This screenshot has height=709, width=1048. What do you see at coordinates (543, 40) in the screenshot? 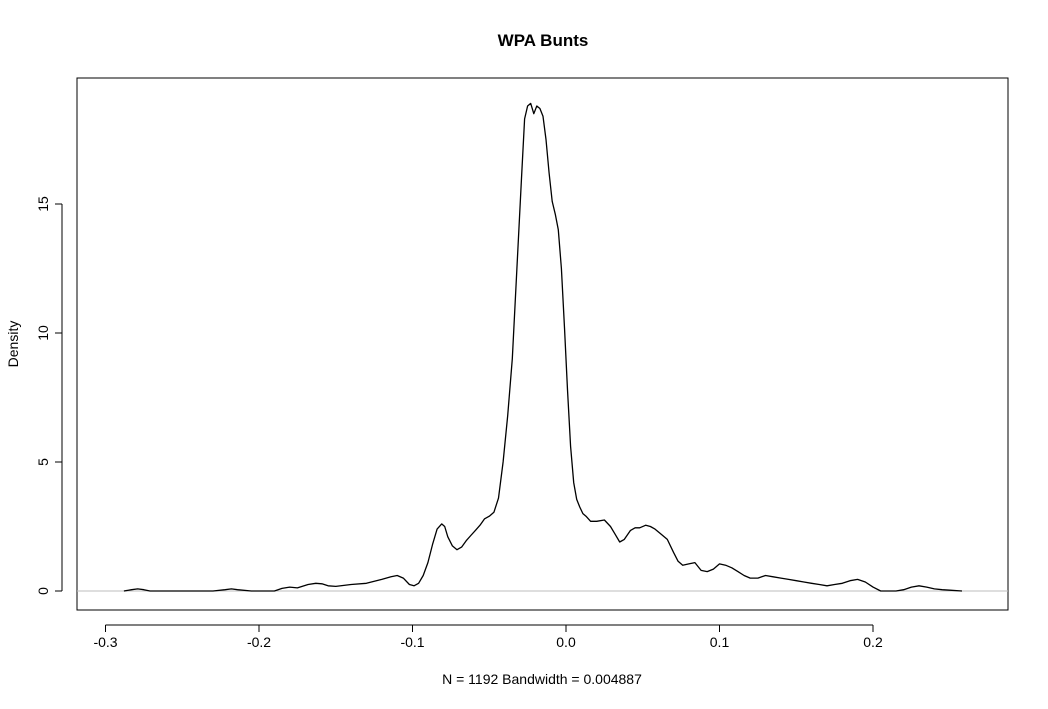
I see `chart-title: WPA Bunts` at bounding box center [543, 40].